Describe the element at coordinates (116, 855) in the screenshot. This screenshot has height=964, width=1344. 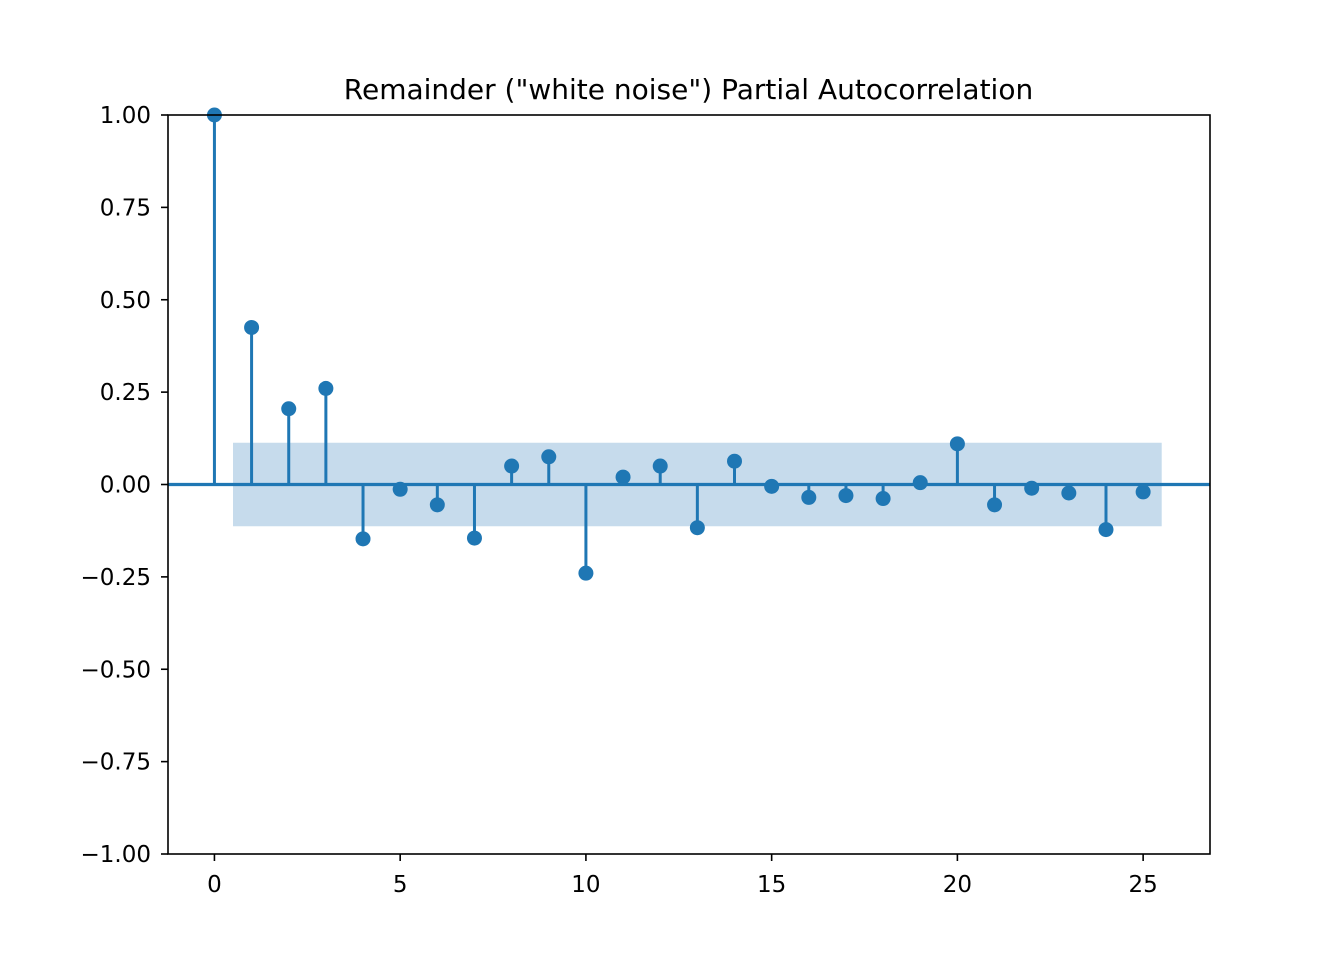
I see `y-tick-label: −1.00` at that location.